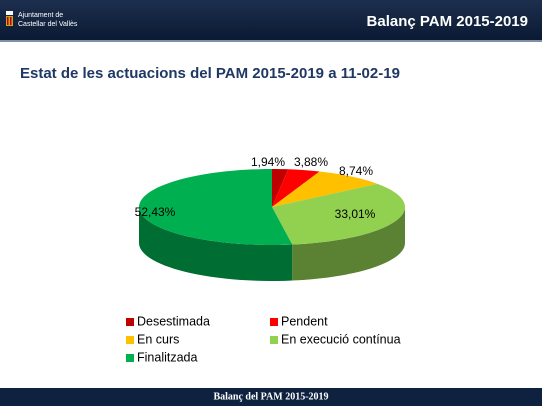 This screenshot has width=542, height=406. What do you see at coordinates (356, 171) in the screenshot?
I see `data-label: 8,74%` at bounding box center [356, 171].